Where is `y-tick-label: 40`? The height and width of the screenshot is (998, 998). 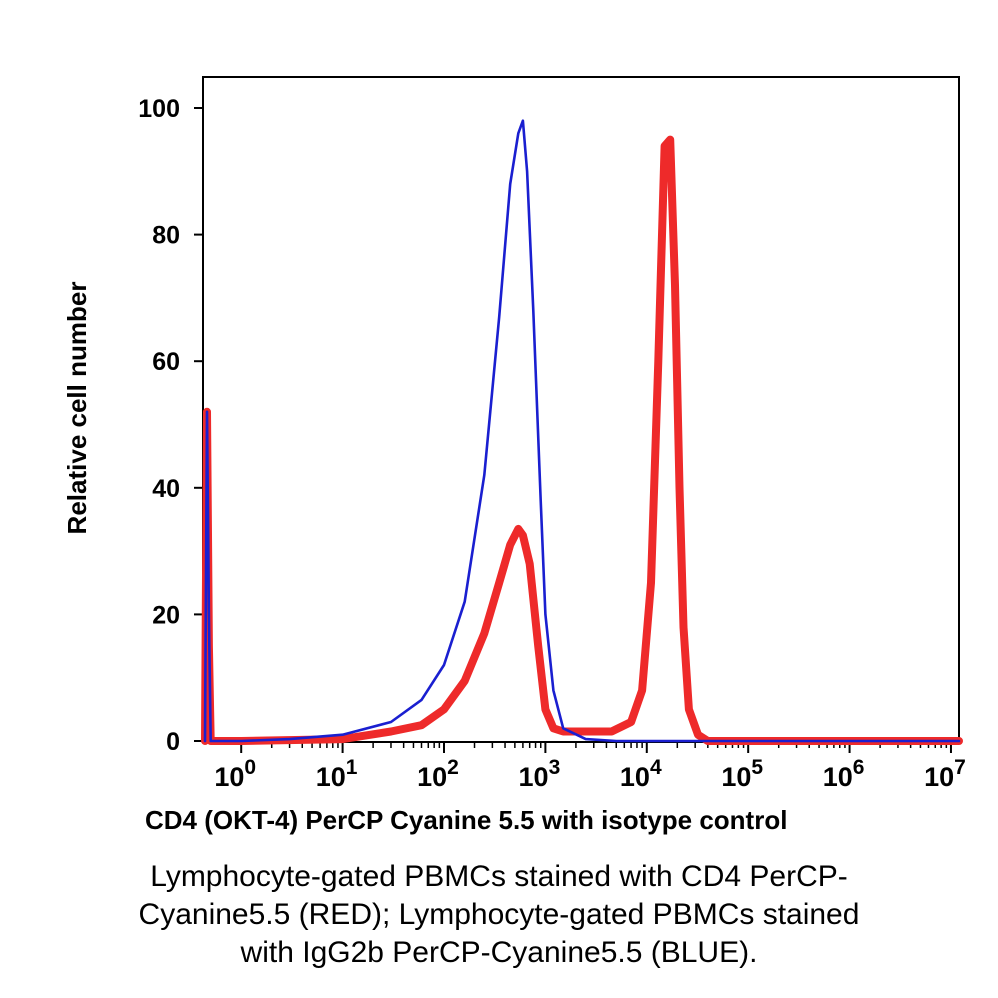
y-tick-label: 40 is located at coordinates (166, 489).